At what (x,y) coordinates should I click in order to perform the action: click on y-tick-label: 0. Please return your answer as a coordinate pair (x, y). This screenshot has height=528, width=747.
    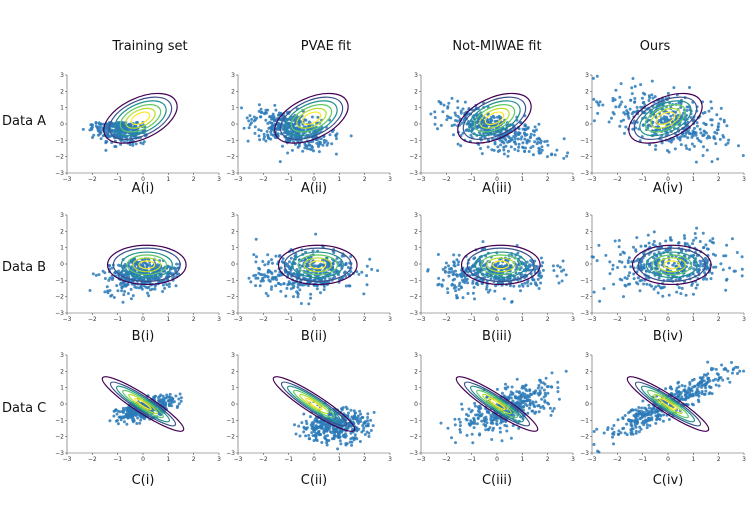
    Looking at the image, I should click on (62, 404).